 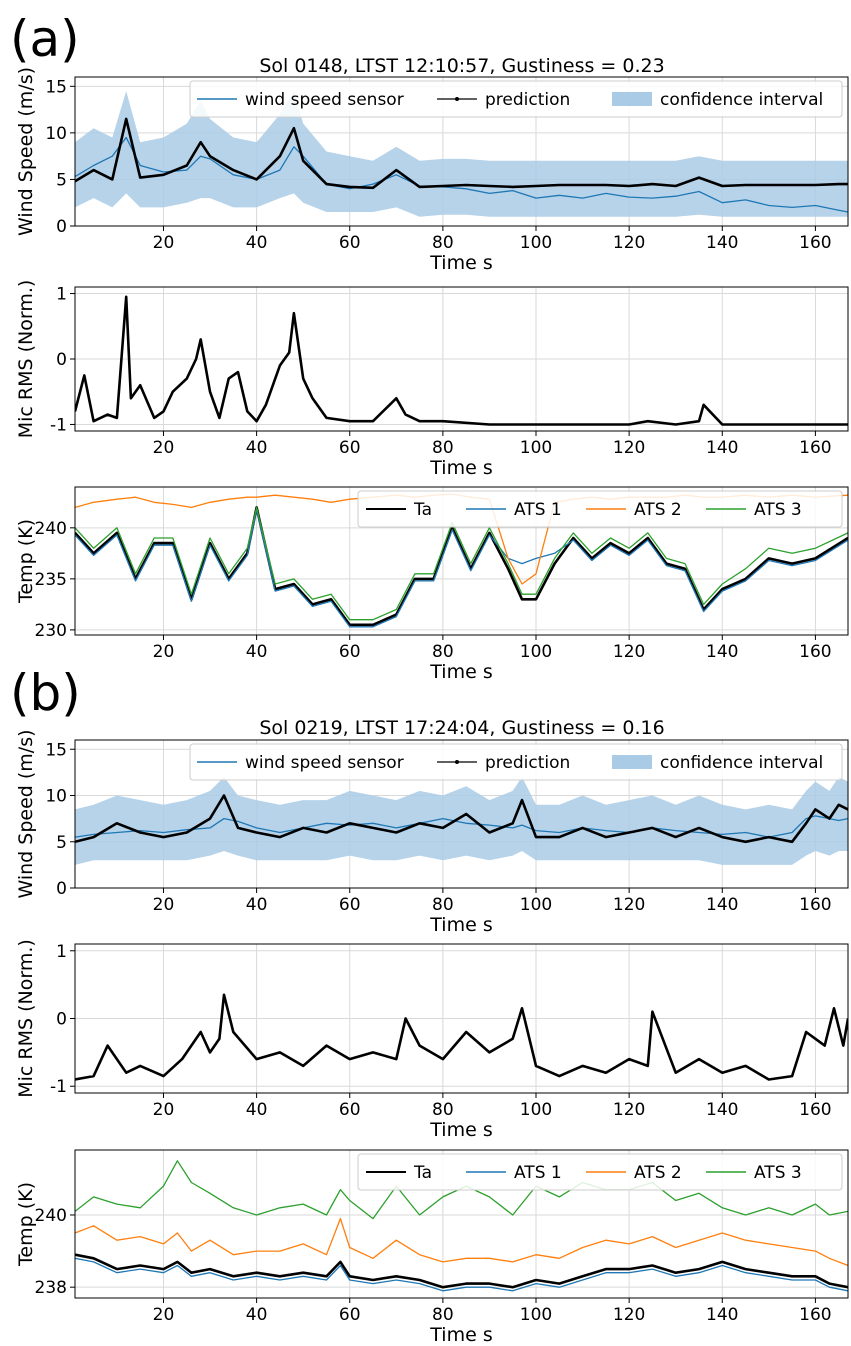 What do you see at coordinates (61, 952) in the screenshot?
I see `y-tick-label: 1` at bounding box center [61, 952].